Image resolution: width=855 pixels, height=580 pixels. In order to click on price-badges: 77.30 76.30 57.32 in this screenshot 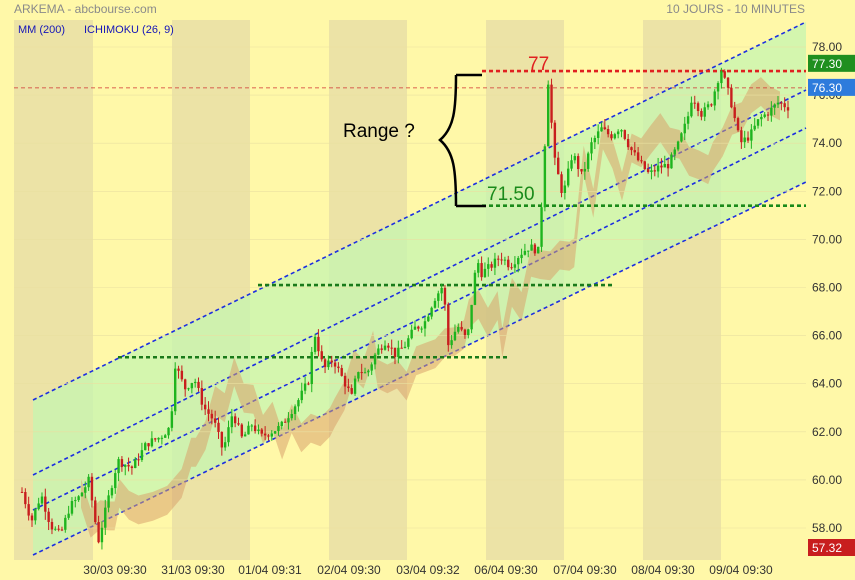, I will do `click(831, 305)`.